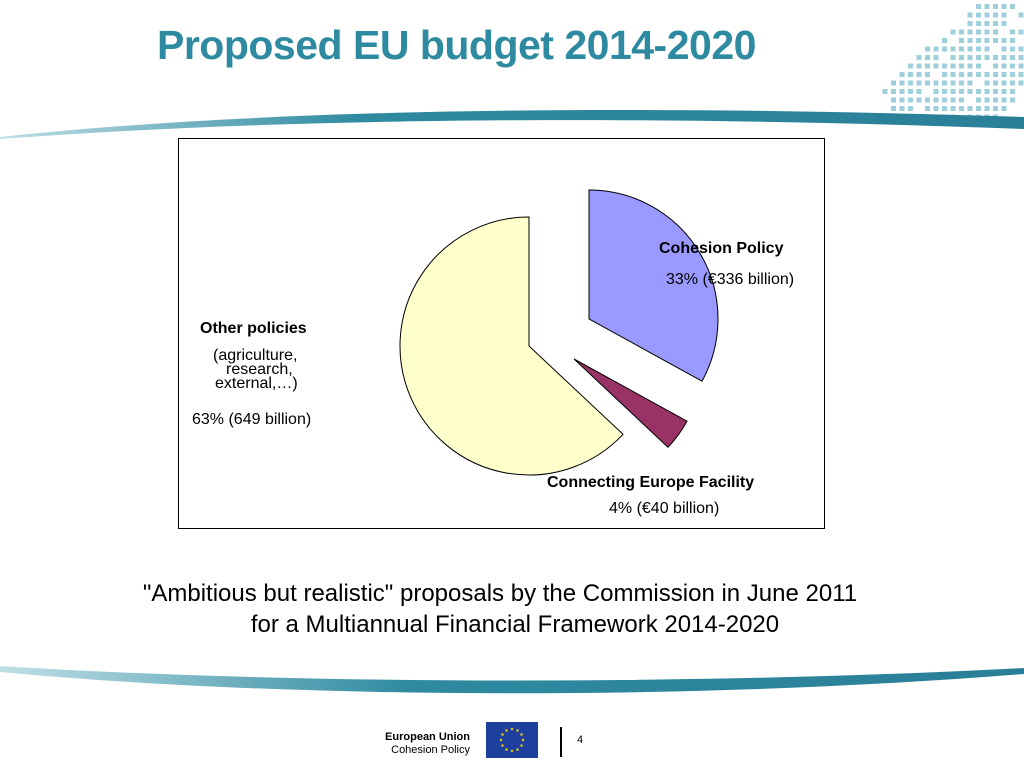  What do you see at coordinates (651, 482) in the screenshot?
I see `label-connecting-name: Connecting Europe Facility` at bounding box center [651, 482].